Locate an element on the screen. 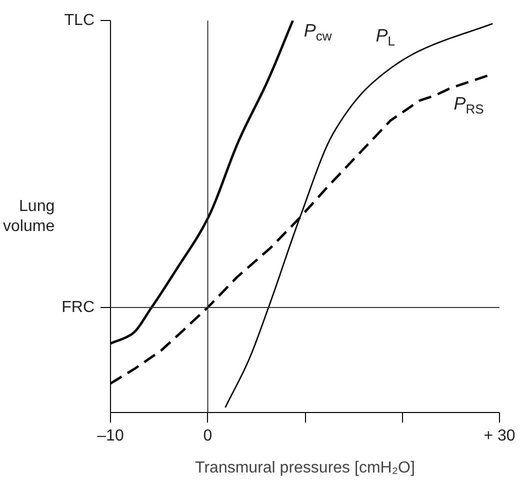 This screenshot has height=484, width=522. ref-line-label: FRC is located at coordinates (78, 307).